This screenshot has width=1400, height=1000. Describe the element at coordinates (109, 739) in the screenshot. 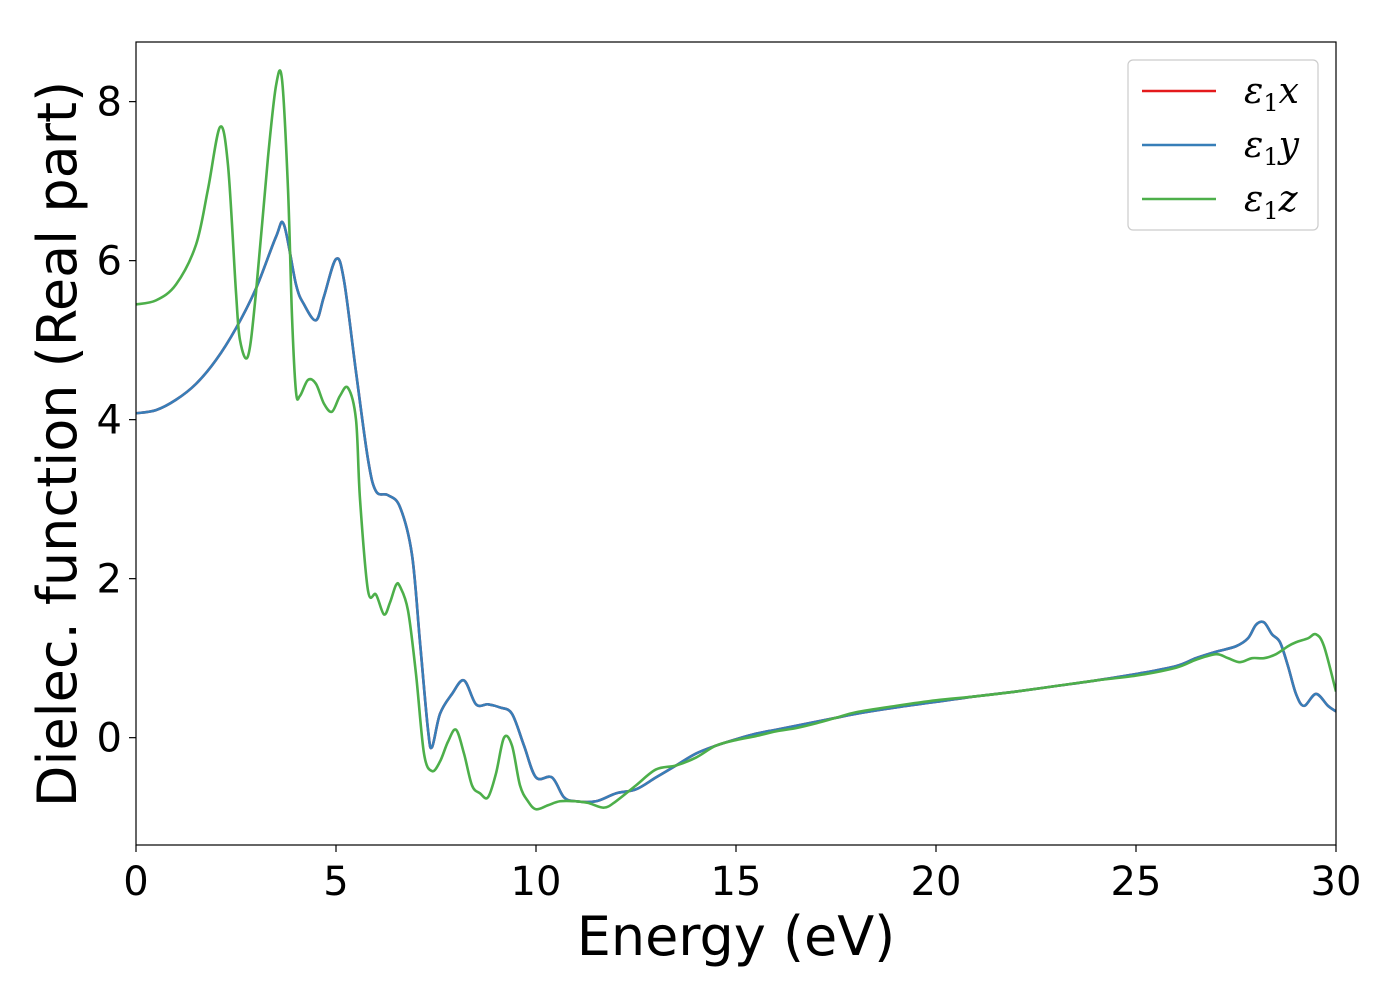

I see `y-tick-label: 0` at that location.